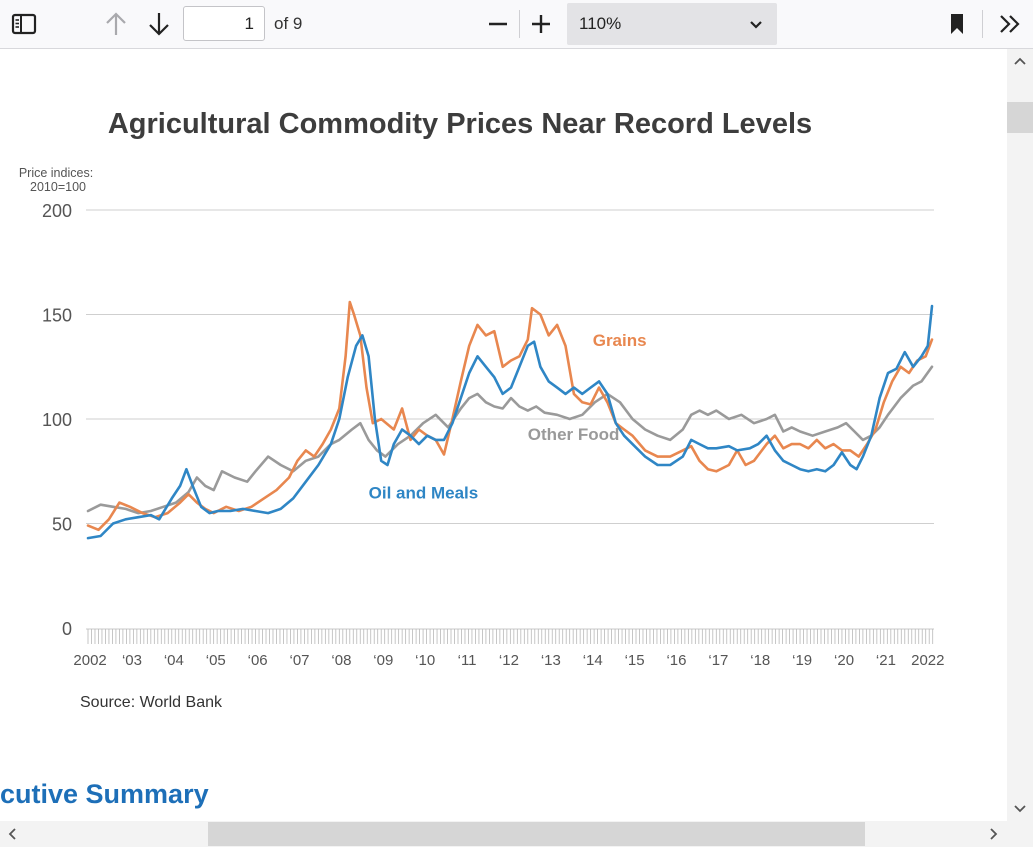 The width and height of the screenshot is (1033, 847). What do you see at coordinates (174, 660) in the screenshot?
I see `x-tick-label: ‘04` at bounding box center [174, 660].